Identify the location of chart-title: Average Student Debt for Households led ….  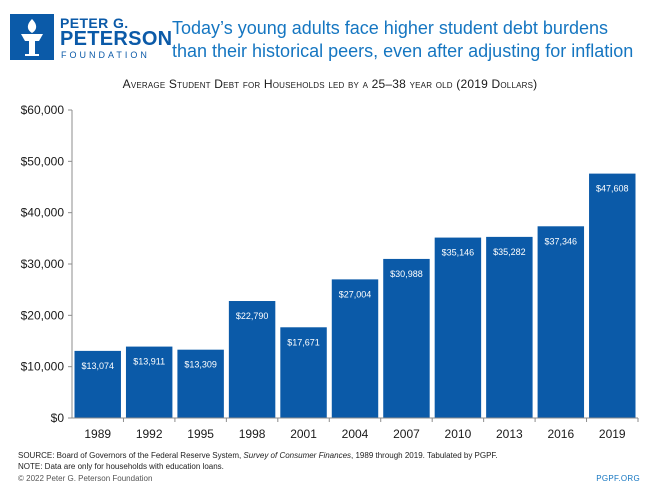
(330, 84).